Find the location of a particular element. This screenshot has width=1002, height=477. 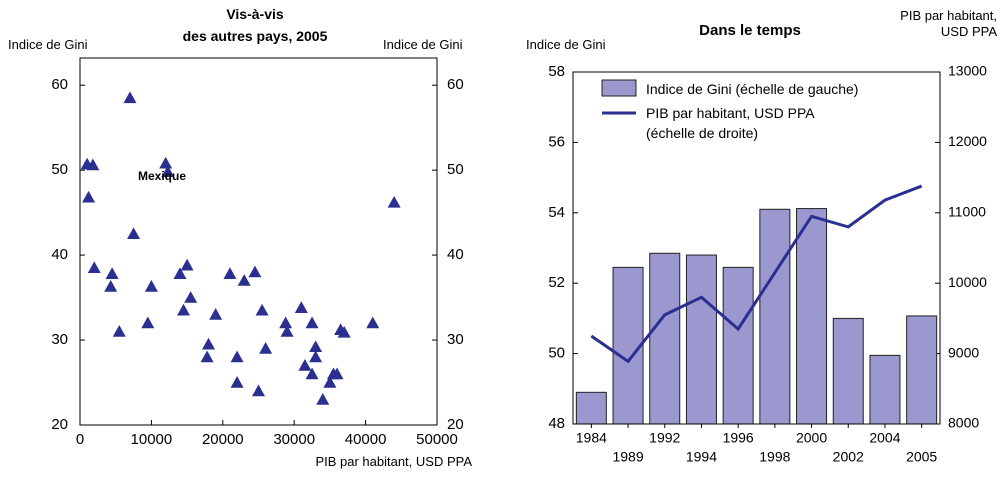

x-tick-label: 1998 is located at coordinates (774, 457).